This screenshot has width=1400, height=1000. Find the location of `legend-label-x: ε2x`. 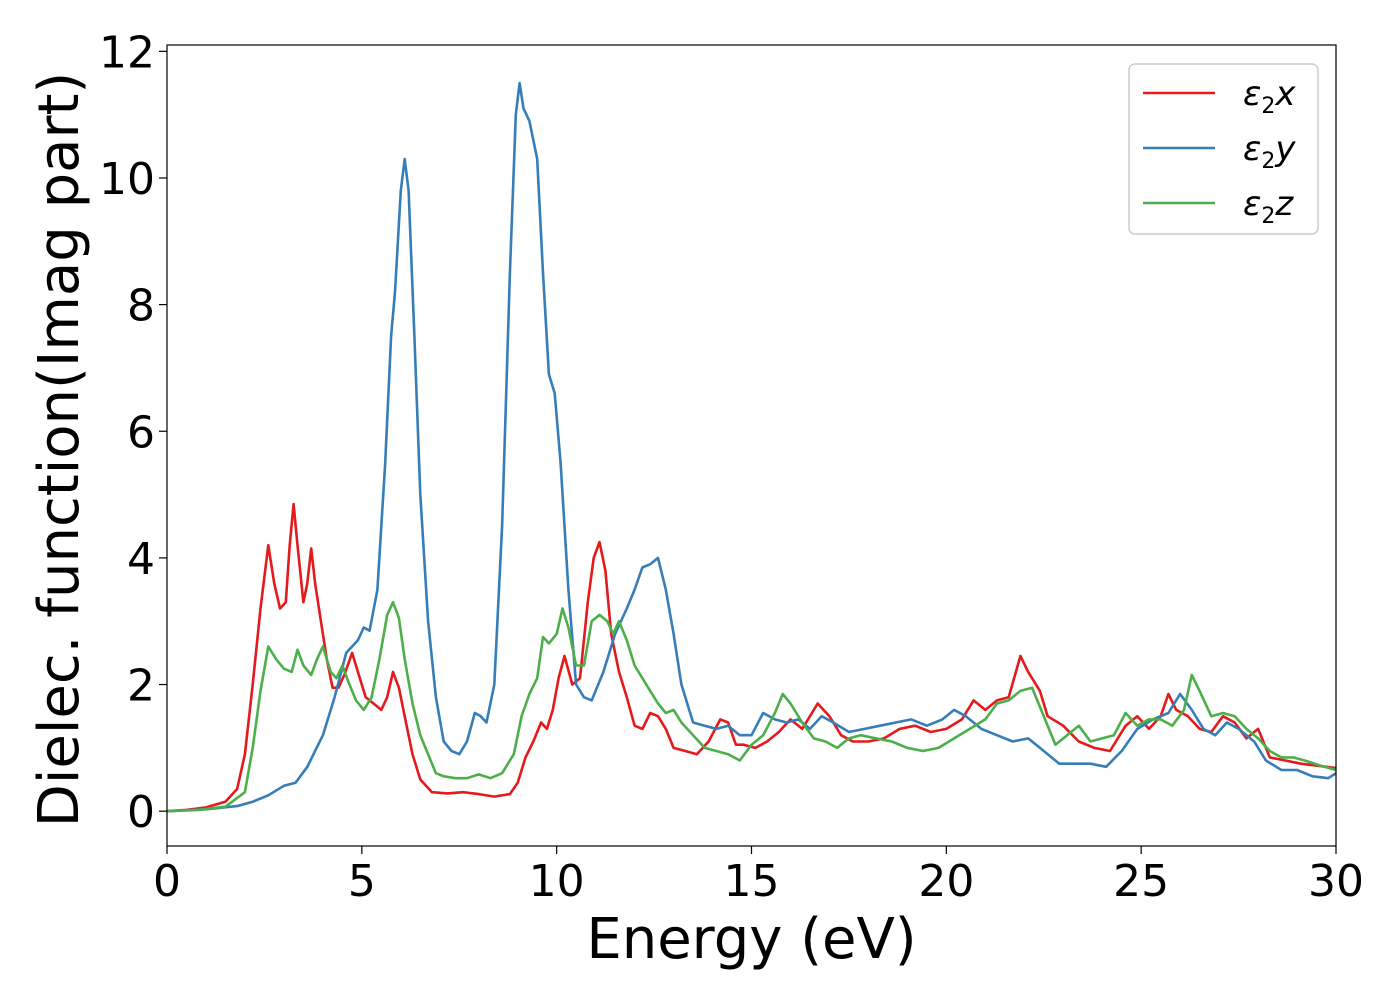

legend-label-x: ε2x is located at coordinates (1269, 96).